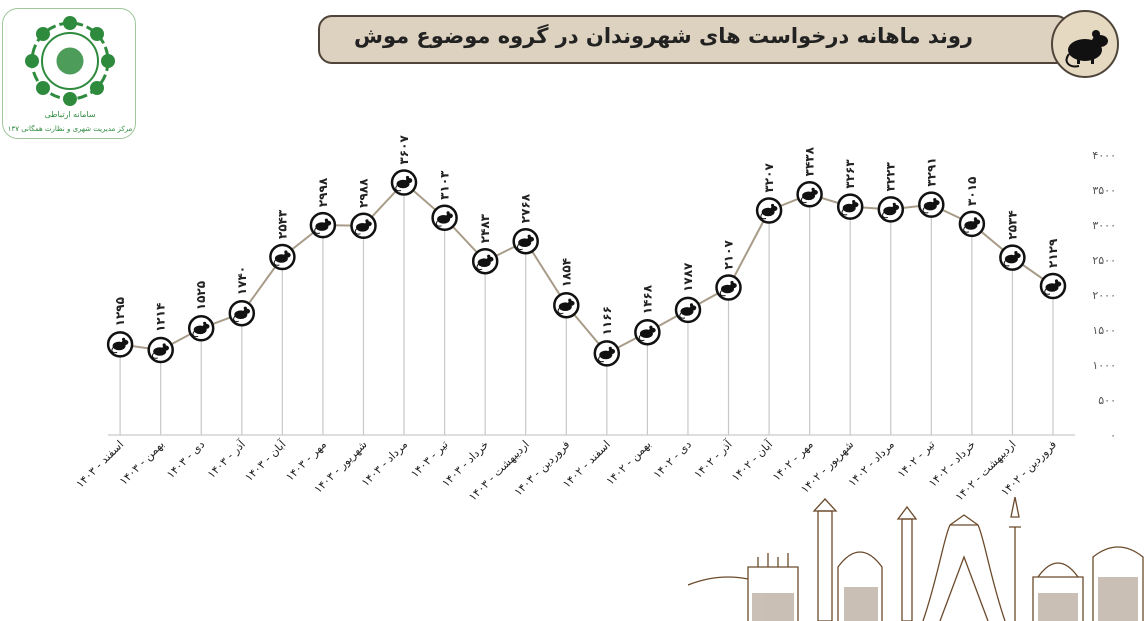  Describe the element at coordinates (161, 317) in the screenshot. I see `data-label: ۱۲۱۴` at that location.